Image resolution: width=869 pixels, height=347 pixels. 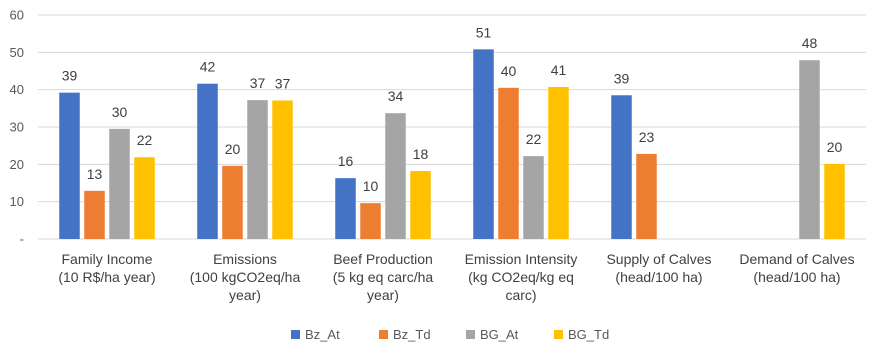 What do you see at coordinates (245, 259) in the screenshot?
I see `category-label-line: Emissions` at bounding box center [245, 259].